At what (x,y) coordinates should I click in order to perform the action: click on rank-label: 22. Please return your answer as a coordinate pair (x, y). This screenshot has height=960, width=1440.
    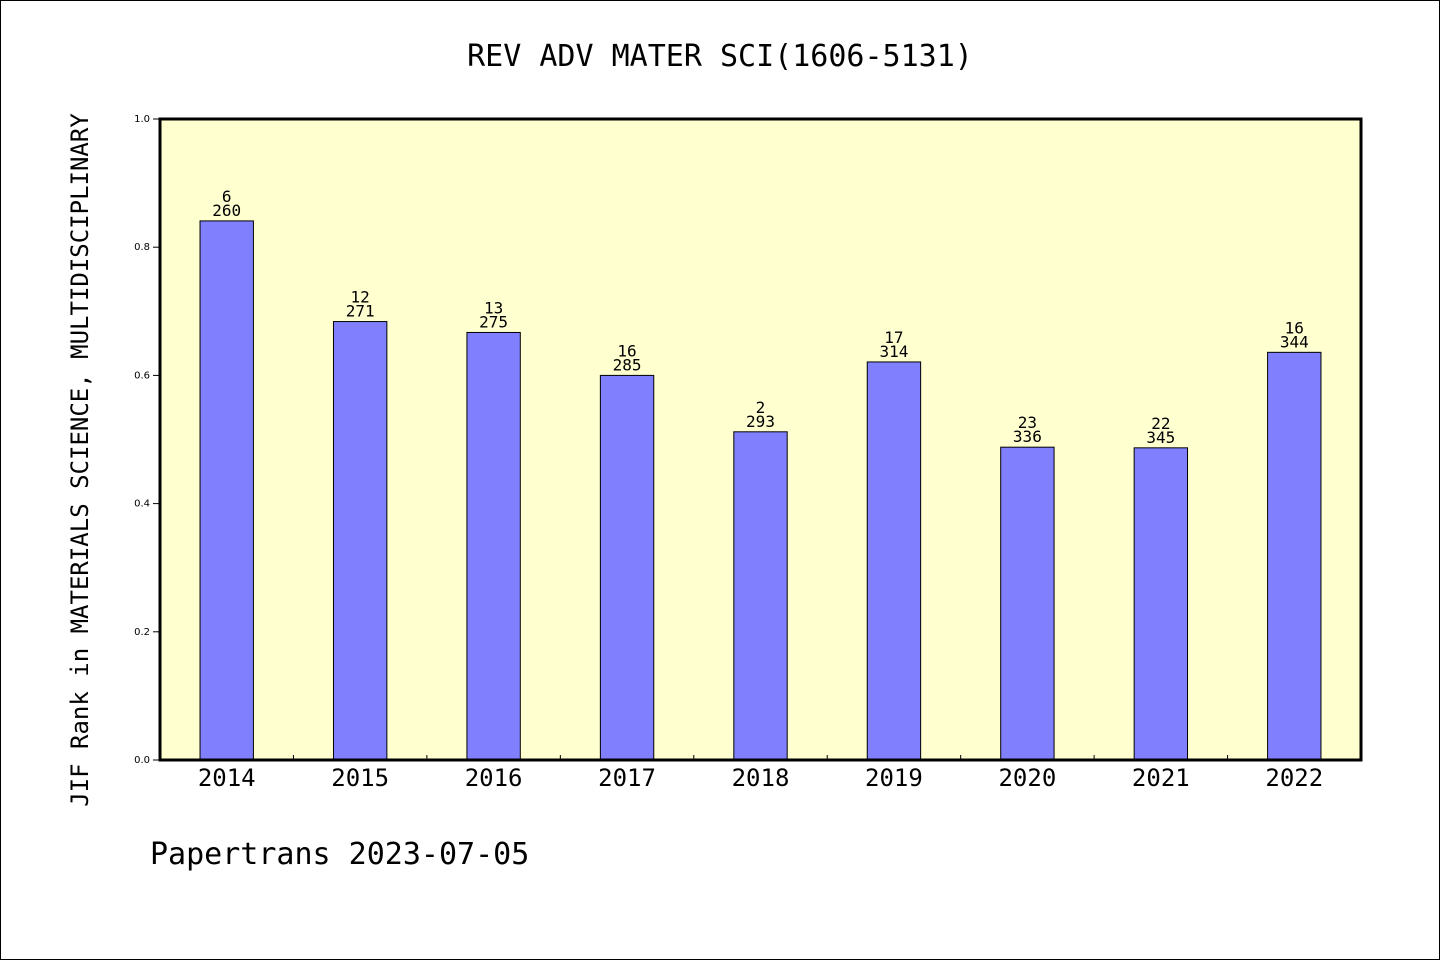
    Looking at the image, I should click on (1160, 423).